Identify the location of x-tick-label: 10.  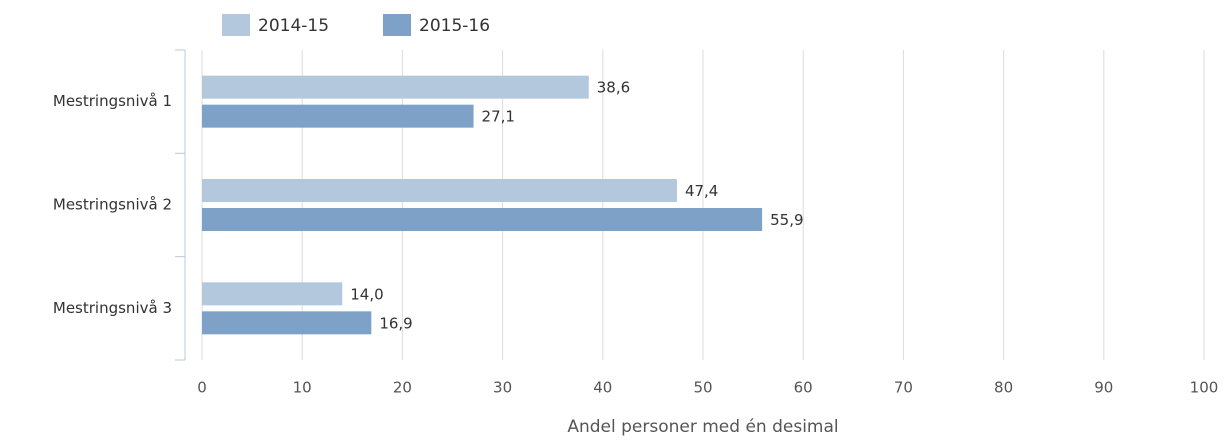
(302, 388).